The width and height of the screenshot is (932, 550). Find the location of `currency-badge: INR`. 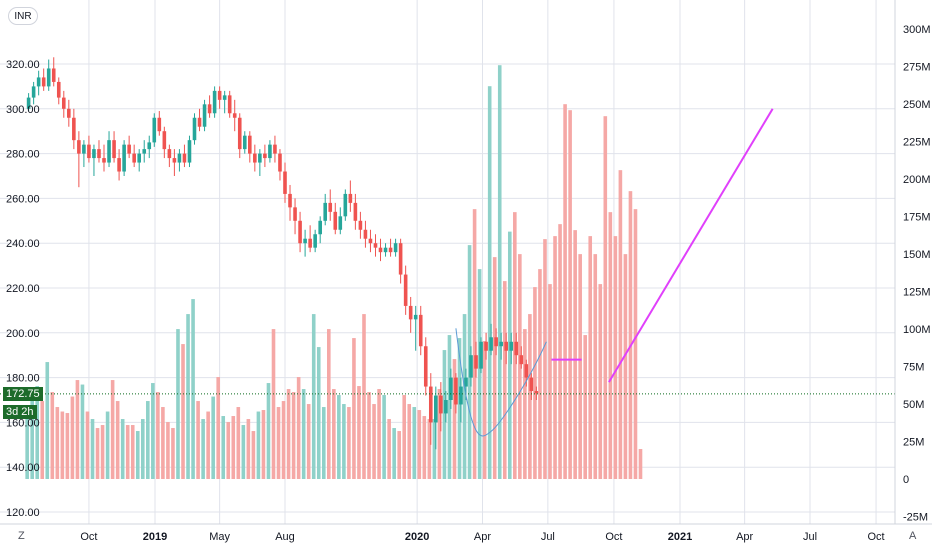

currency-badge: INR is located at coordinates (23, 16).